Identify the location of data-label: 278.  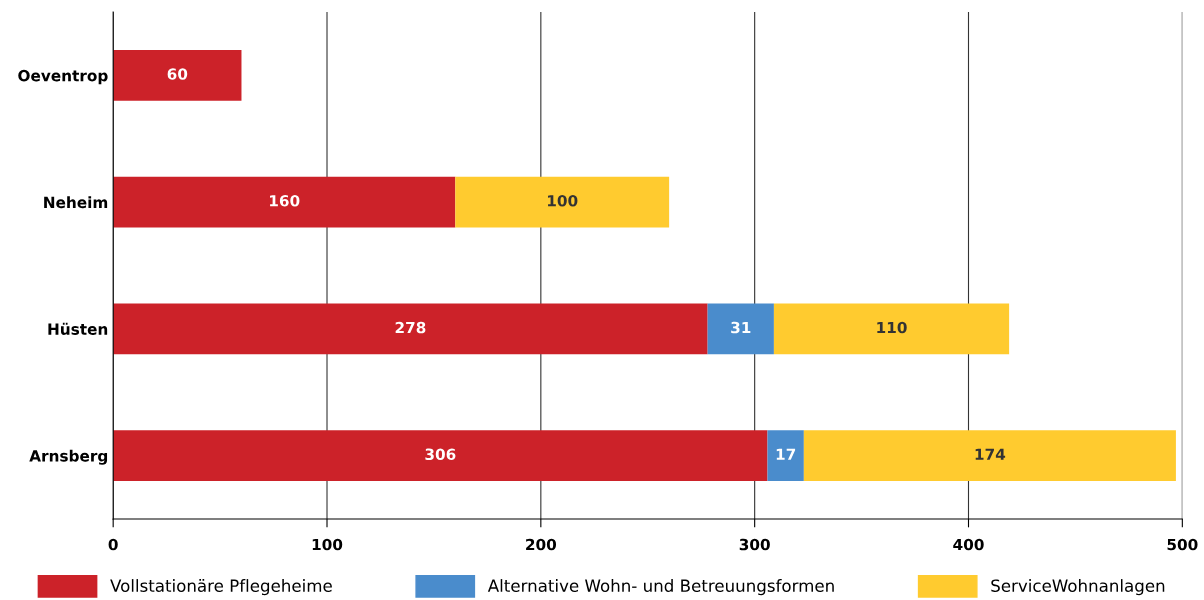
(410, 327).